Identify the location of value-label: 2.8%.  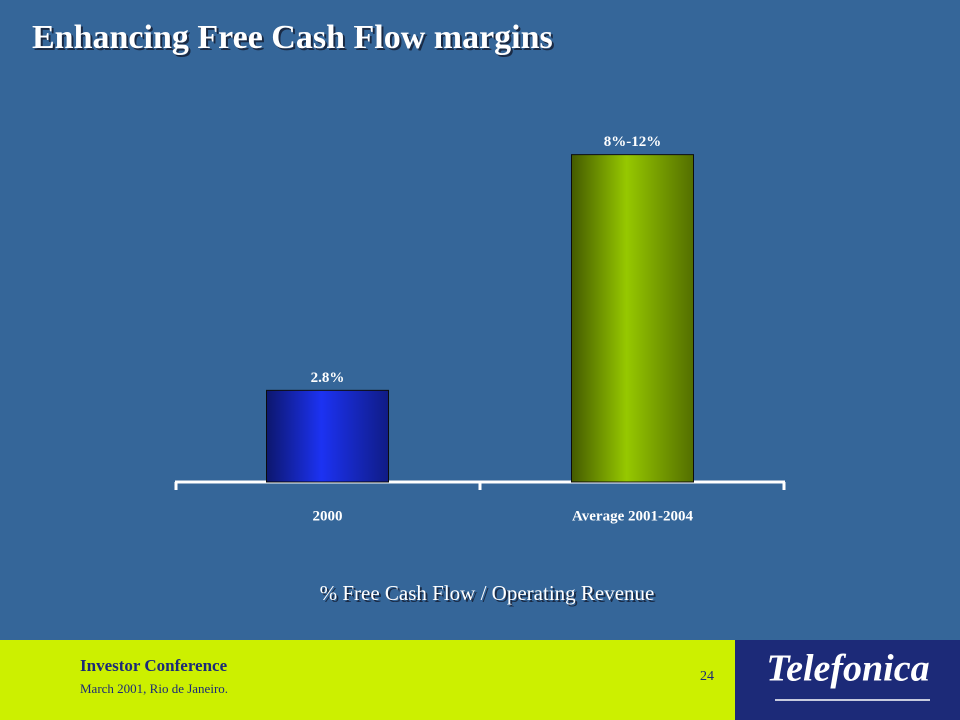
(328, 378).